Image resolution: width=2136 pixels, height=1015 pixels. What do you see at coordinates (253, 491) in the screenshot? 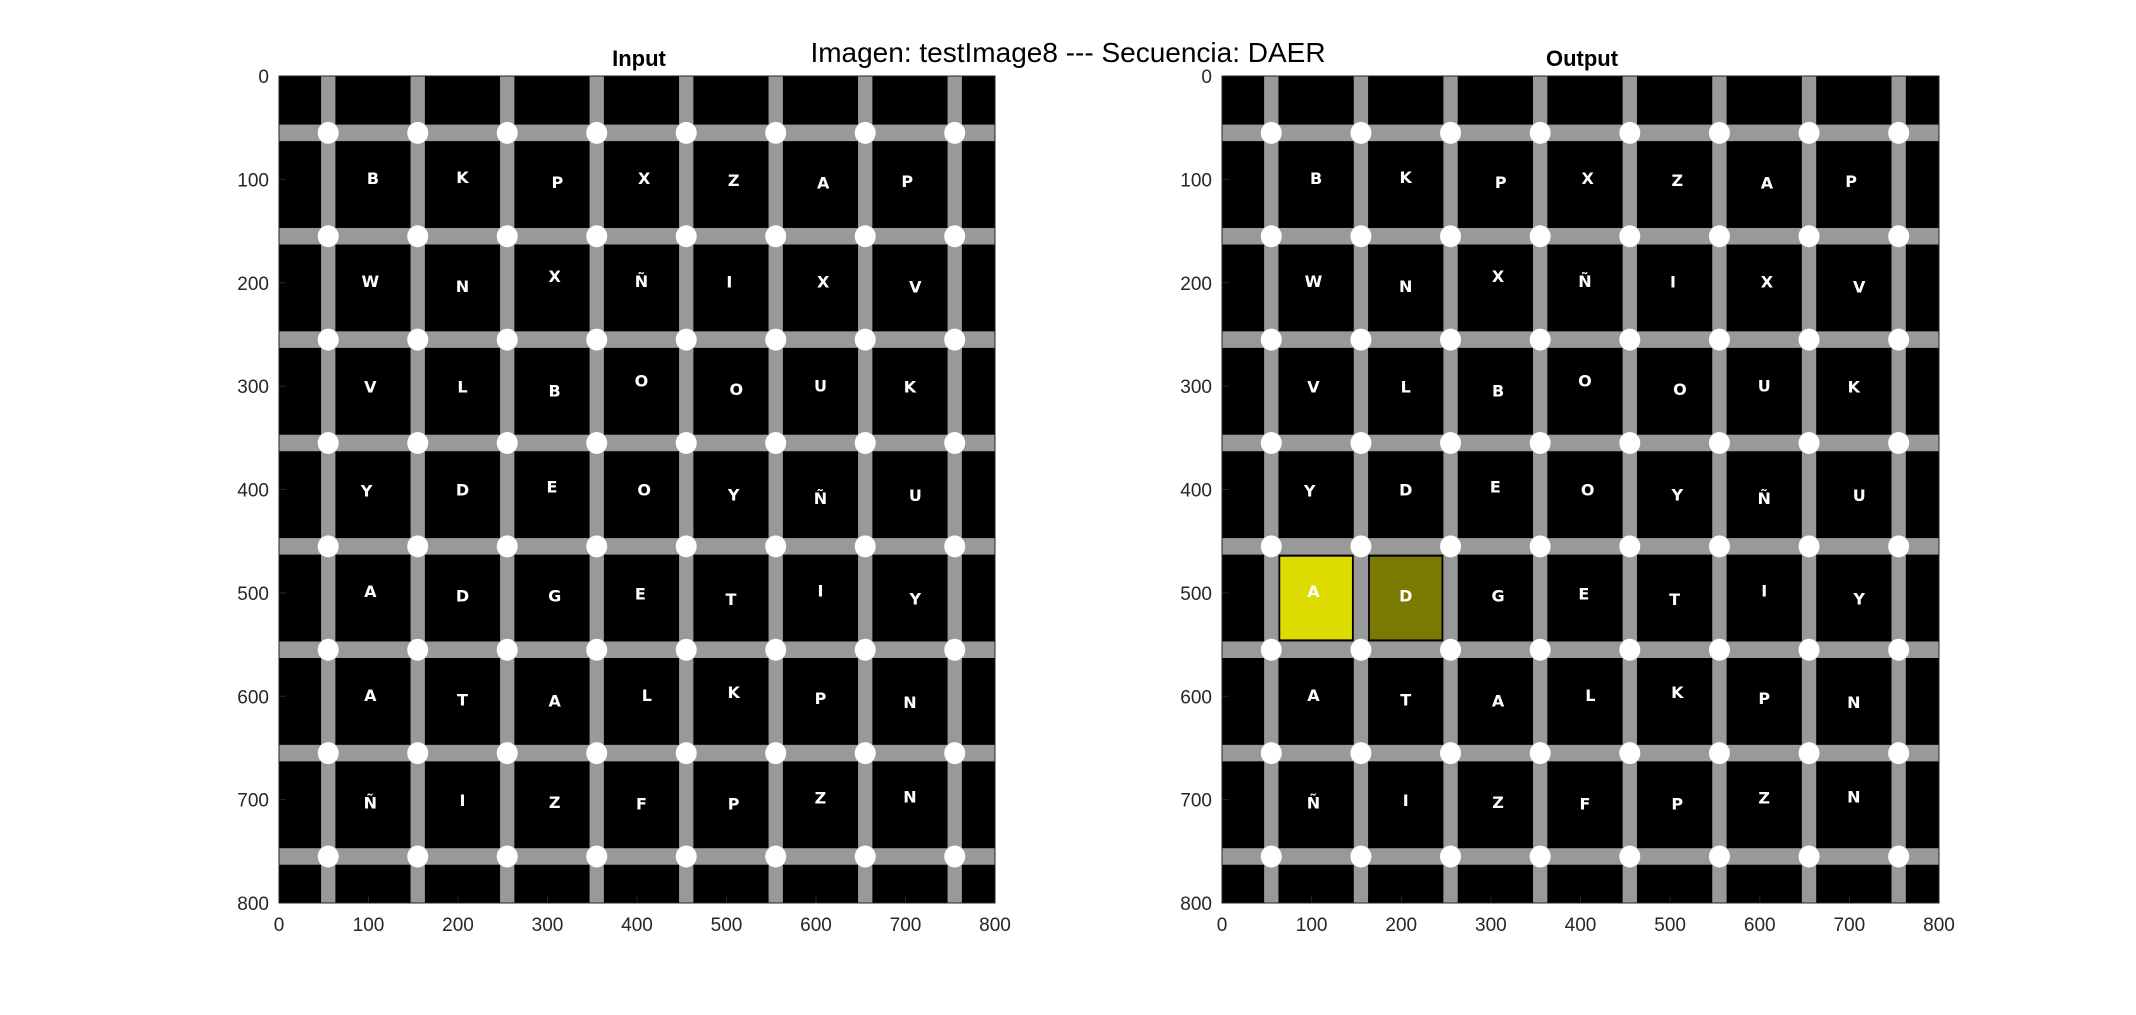
I see `y-tick-label: 400` at bounding box center [253, 491].